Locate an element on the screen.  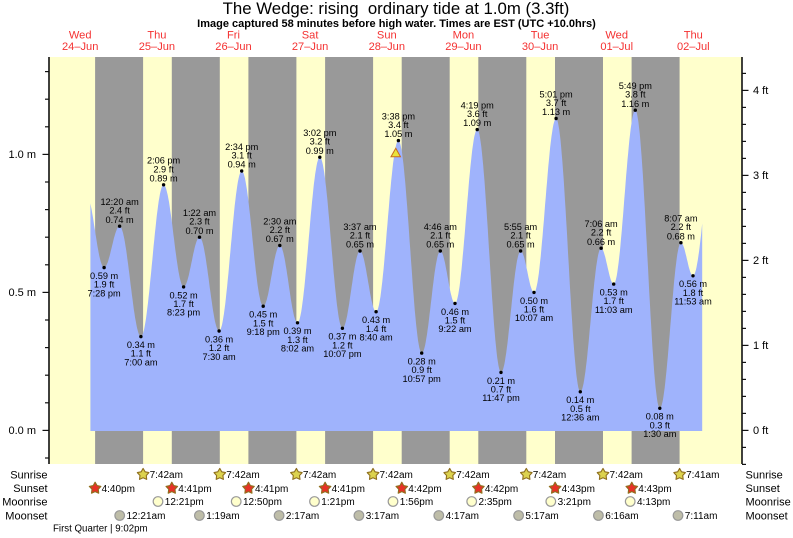
svg-text: 11:03 am is located at coordinates (614, 310).